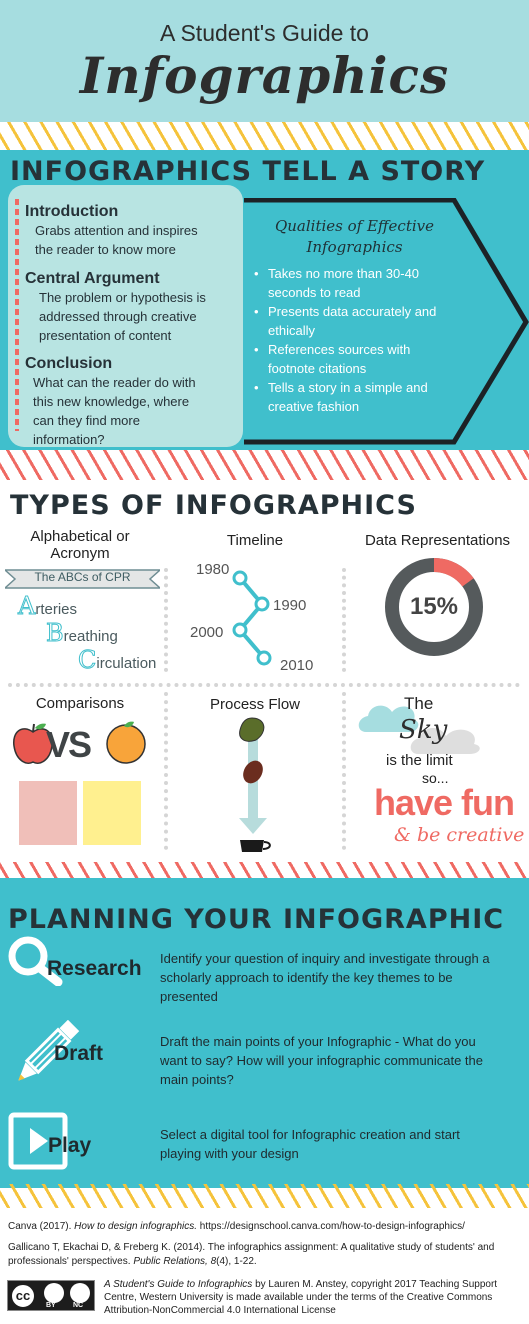 The width and height of the screenshot is (529, 1324). Describe the element at coordinates (38, 1141) in the screenshot. I see `play-icon` at that location.